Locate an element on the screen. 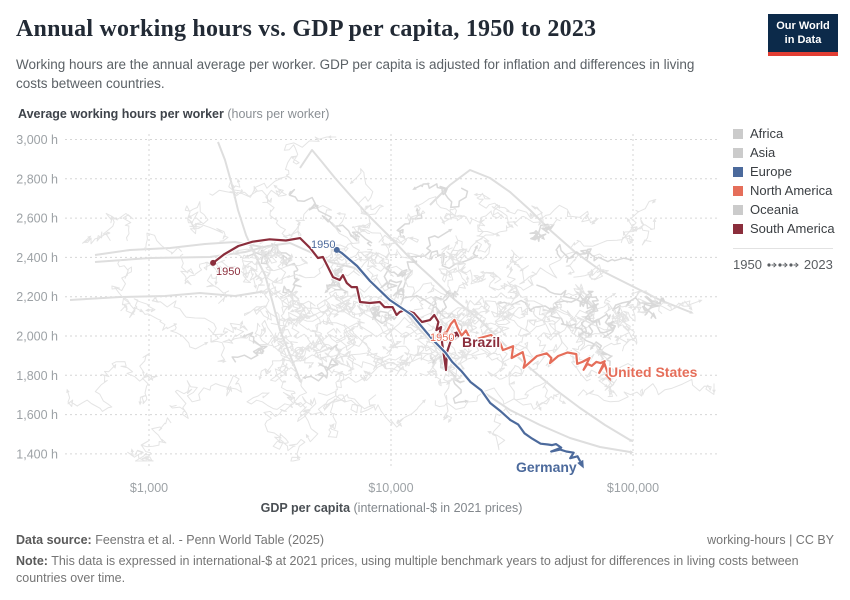 This screenshot has width=850, height=600. legend-item-europe: Europe is located at coordinates (788, 171).